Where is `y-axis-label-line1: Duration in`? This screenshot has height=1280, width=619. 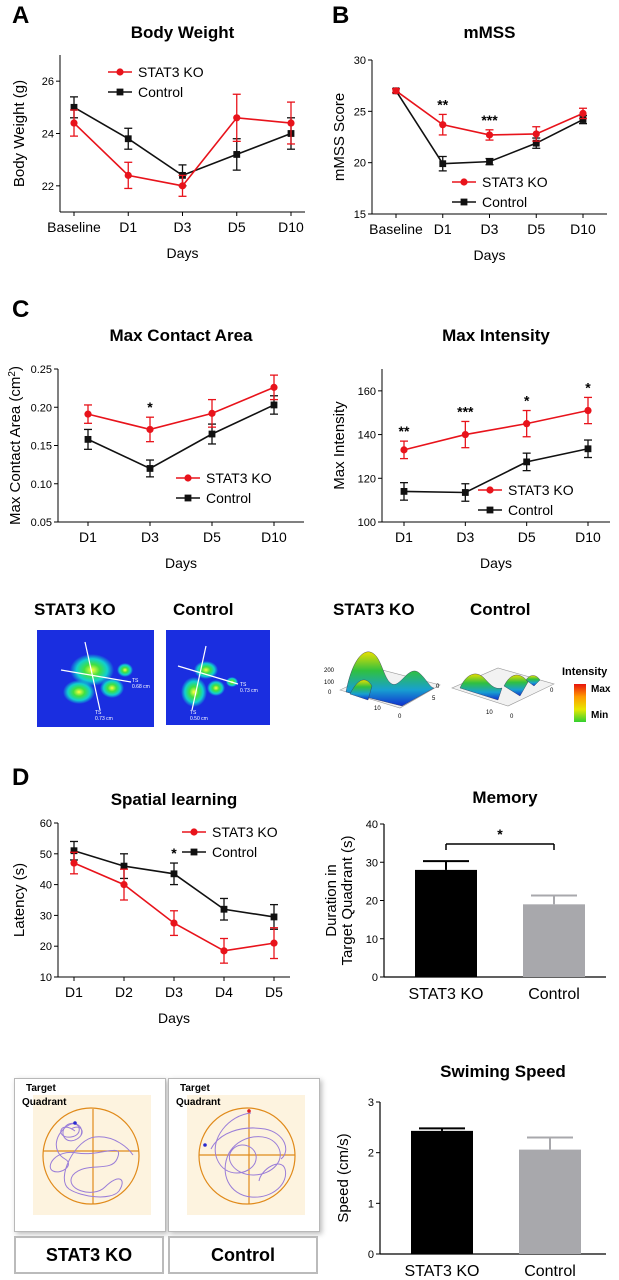 y-axis-label-line1: Duration in is located at coordinates (331, 900).